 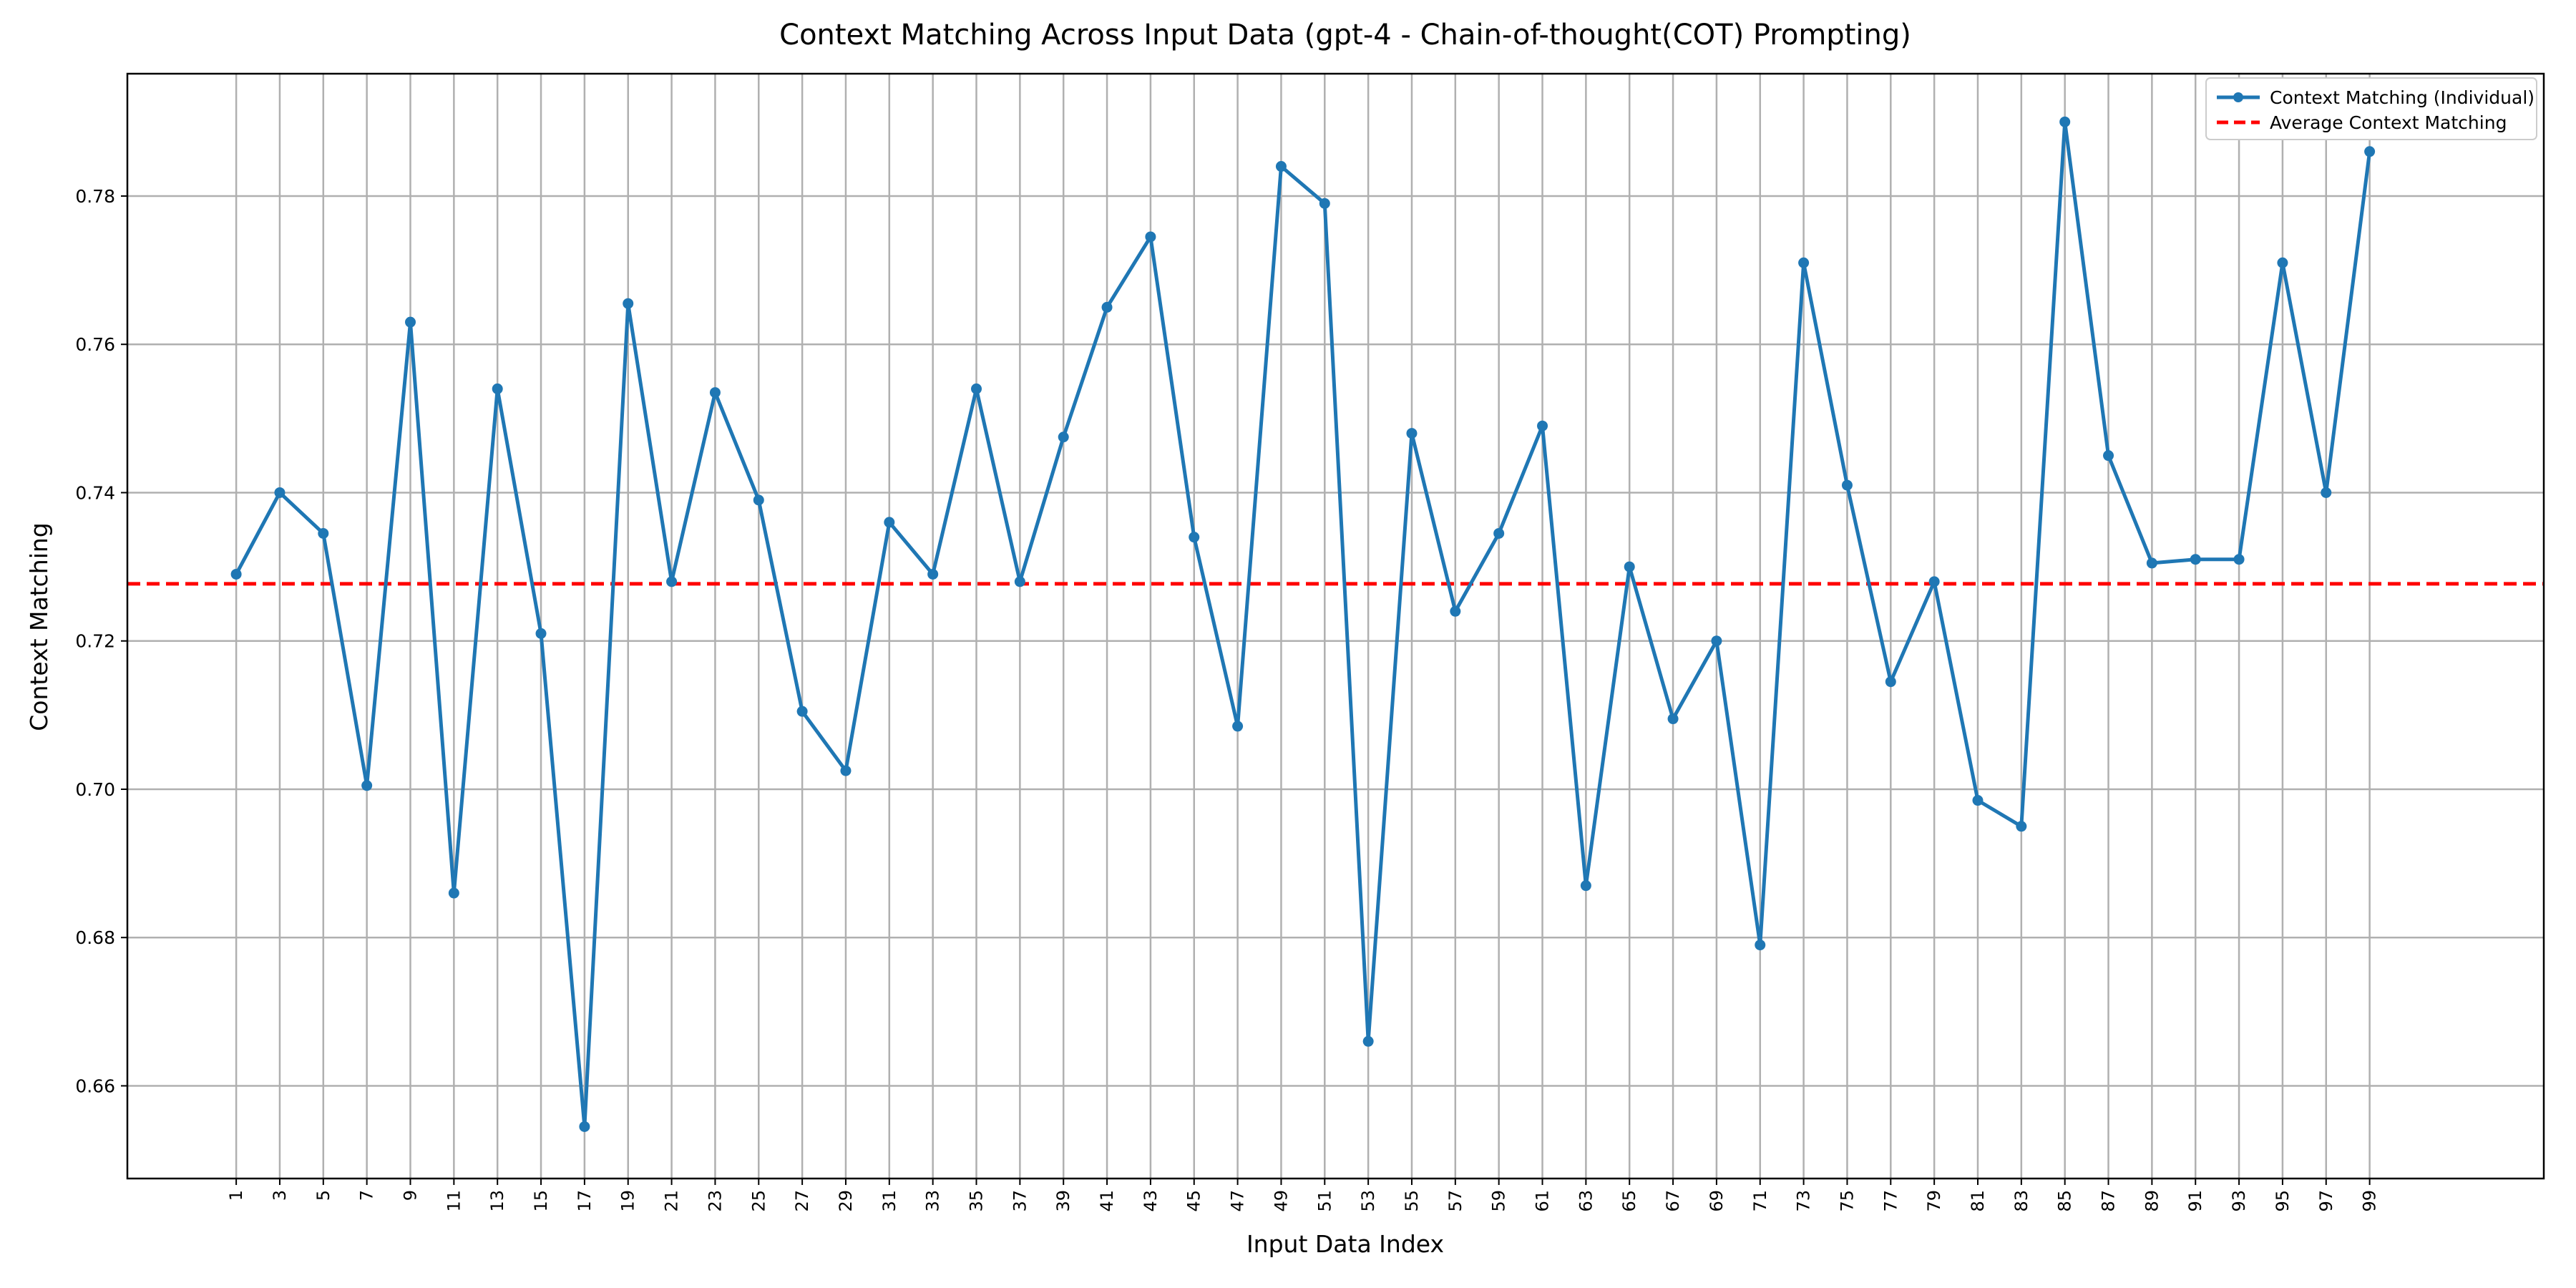 What do you see at coordinates (2109, 1201) in the screenshot?
I see `x-tick-label: 87` at bounding box center [2109, 1201].